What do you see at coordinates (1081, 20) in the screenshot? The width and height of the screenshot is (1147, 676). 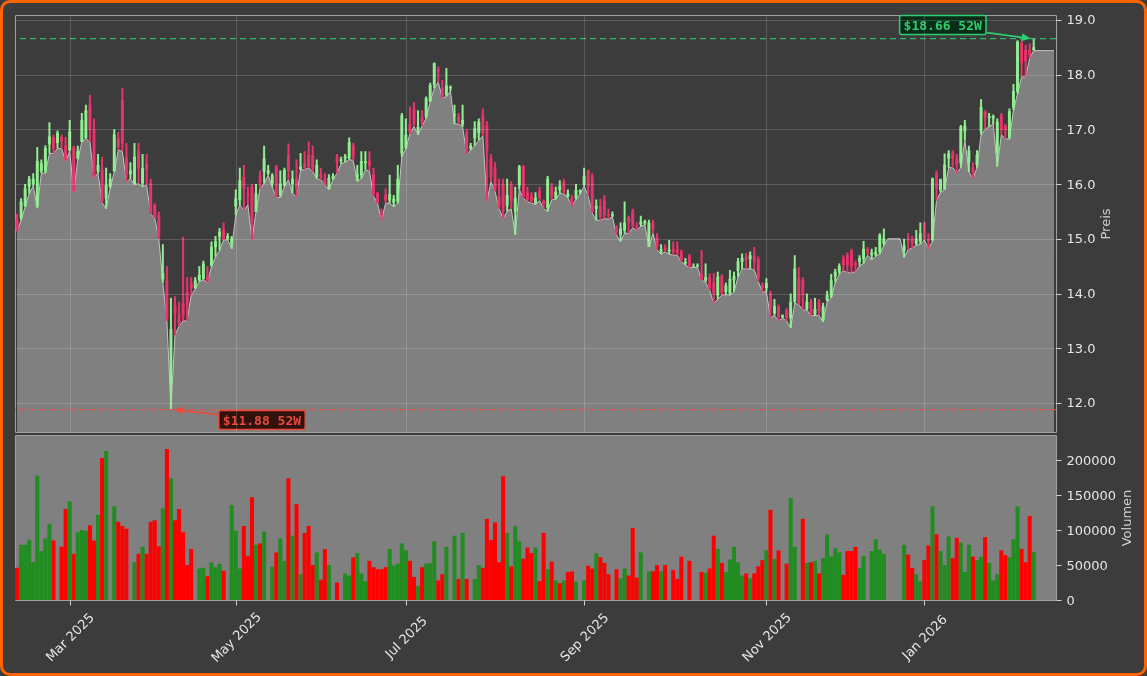 I see `y-tick-label: 19.0` at bounding box center [1081, 20].